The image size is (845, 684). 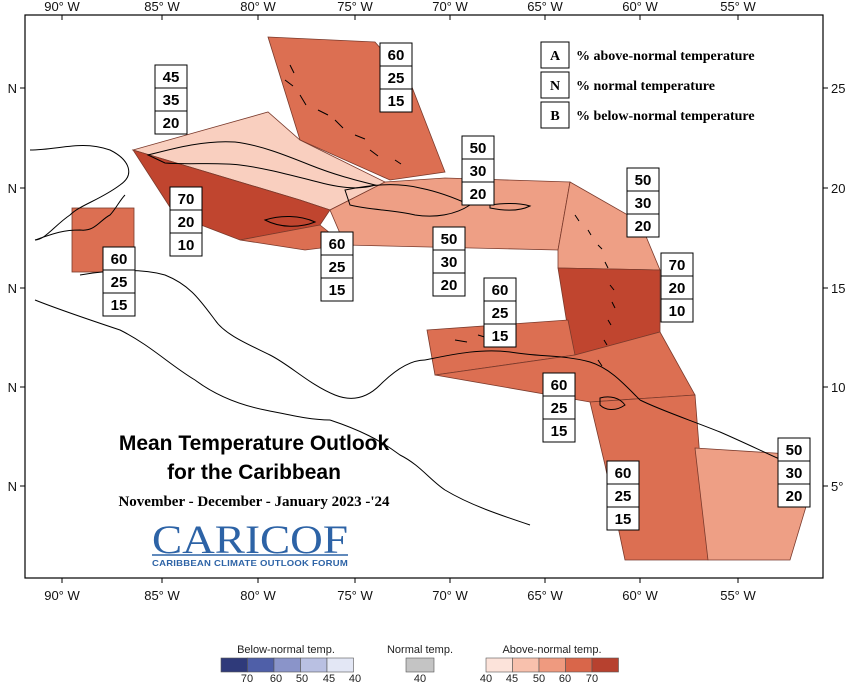 I want to click on lat-ticks-right: 25 20 15 10 5°, so click(x=838, y=287).